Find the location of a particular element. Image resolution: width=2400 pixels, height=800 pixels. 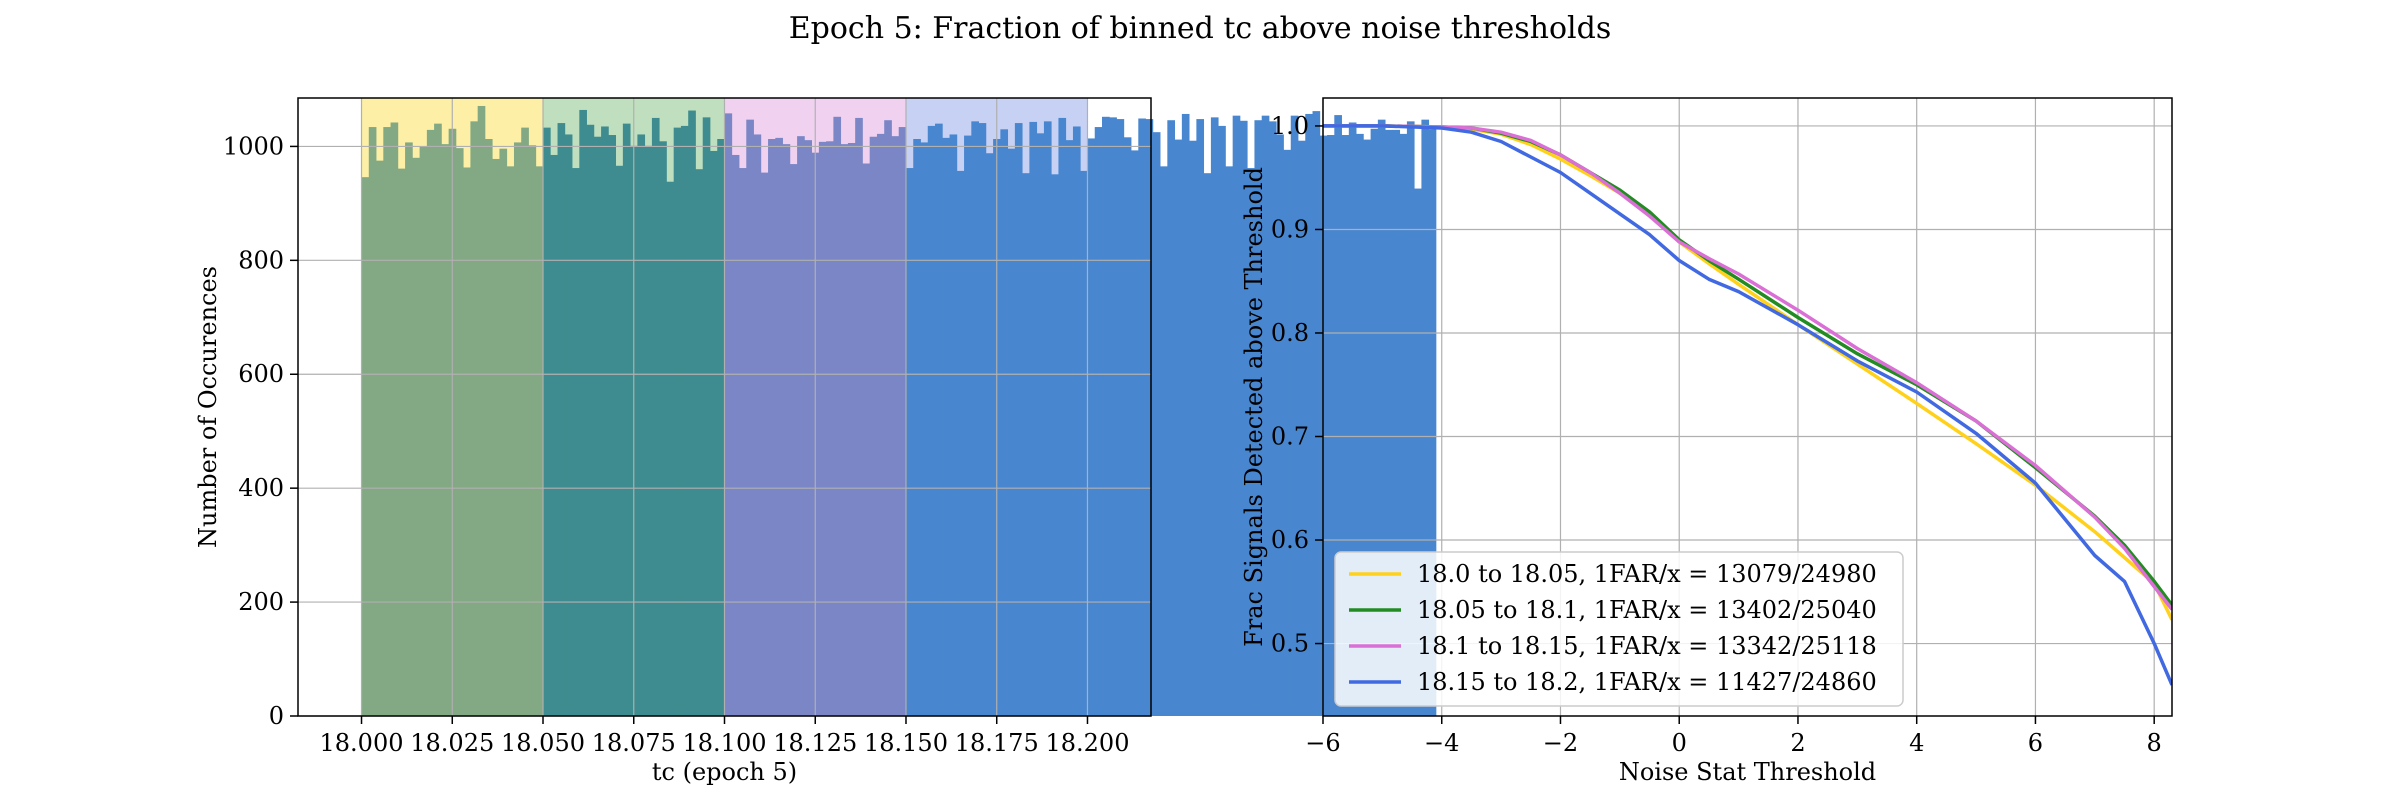

histogram-y-tick-label: 600 is located at coordinates (261, 374).